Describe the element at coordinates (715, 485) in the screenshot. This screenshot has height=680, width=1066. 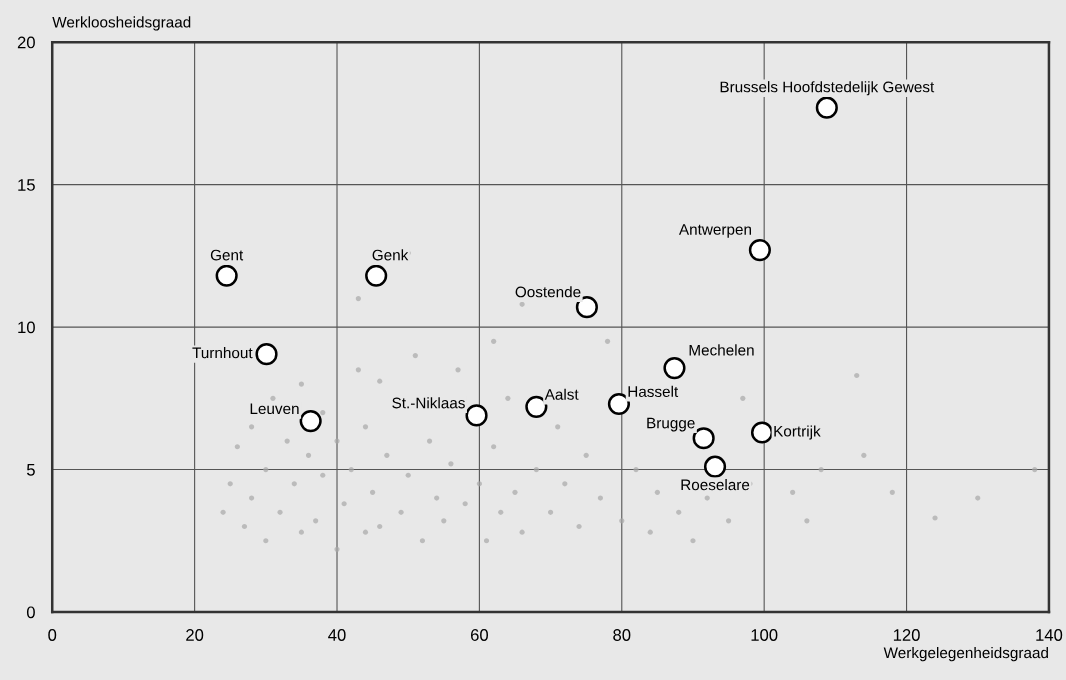
I see `annotation: Roeselare` at that location.